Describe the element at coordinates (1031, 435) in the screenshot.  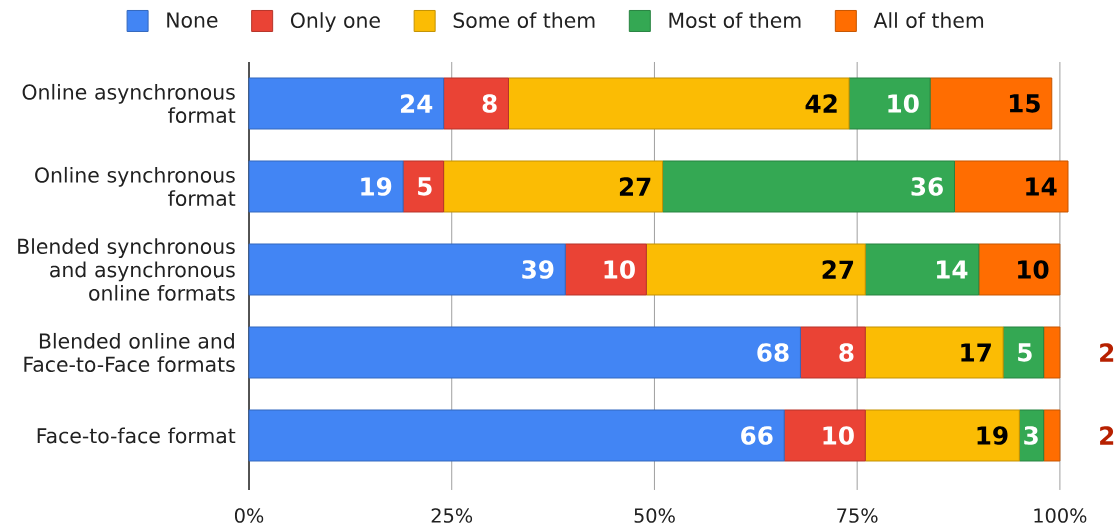
I see `data-label: 3` at that location.